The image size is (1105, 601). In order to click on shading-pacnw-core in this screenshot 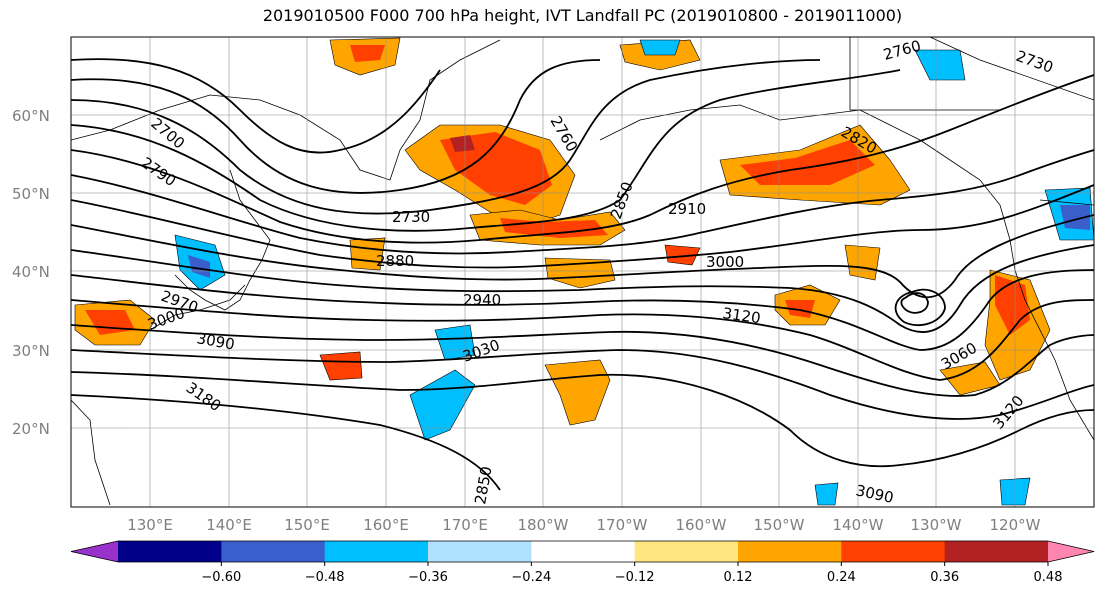, I will do `click(1075, 217)`.